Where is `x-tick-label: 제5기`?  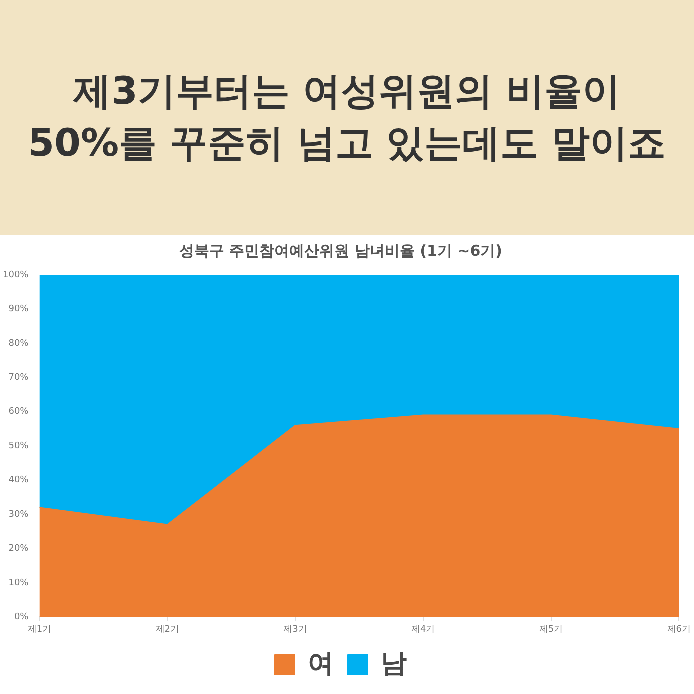 x-tick-label: 제5기 is located at coordinates (551, 629).